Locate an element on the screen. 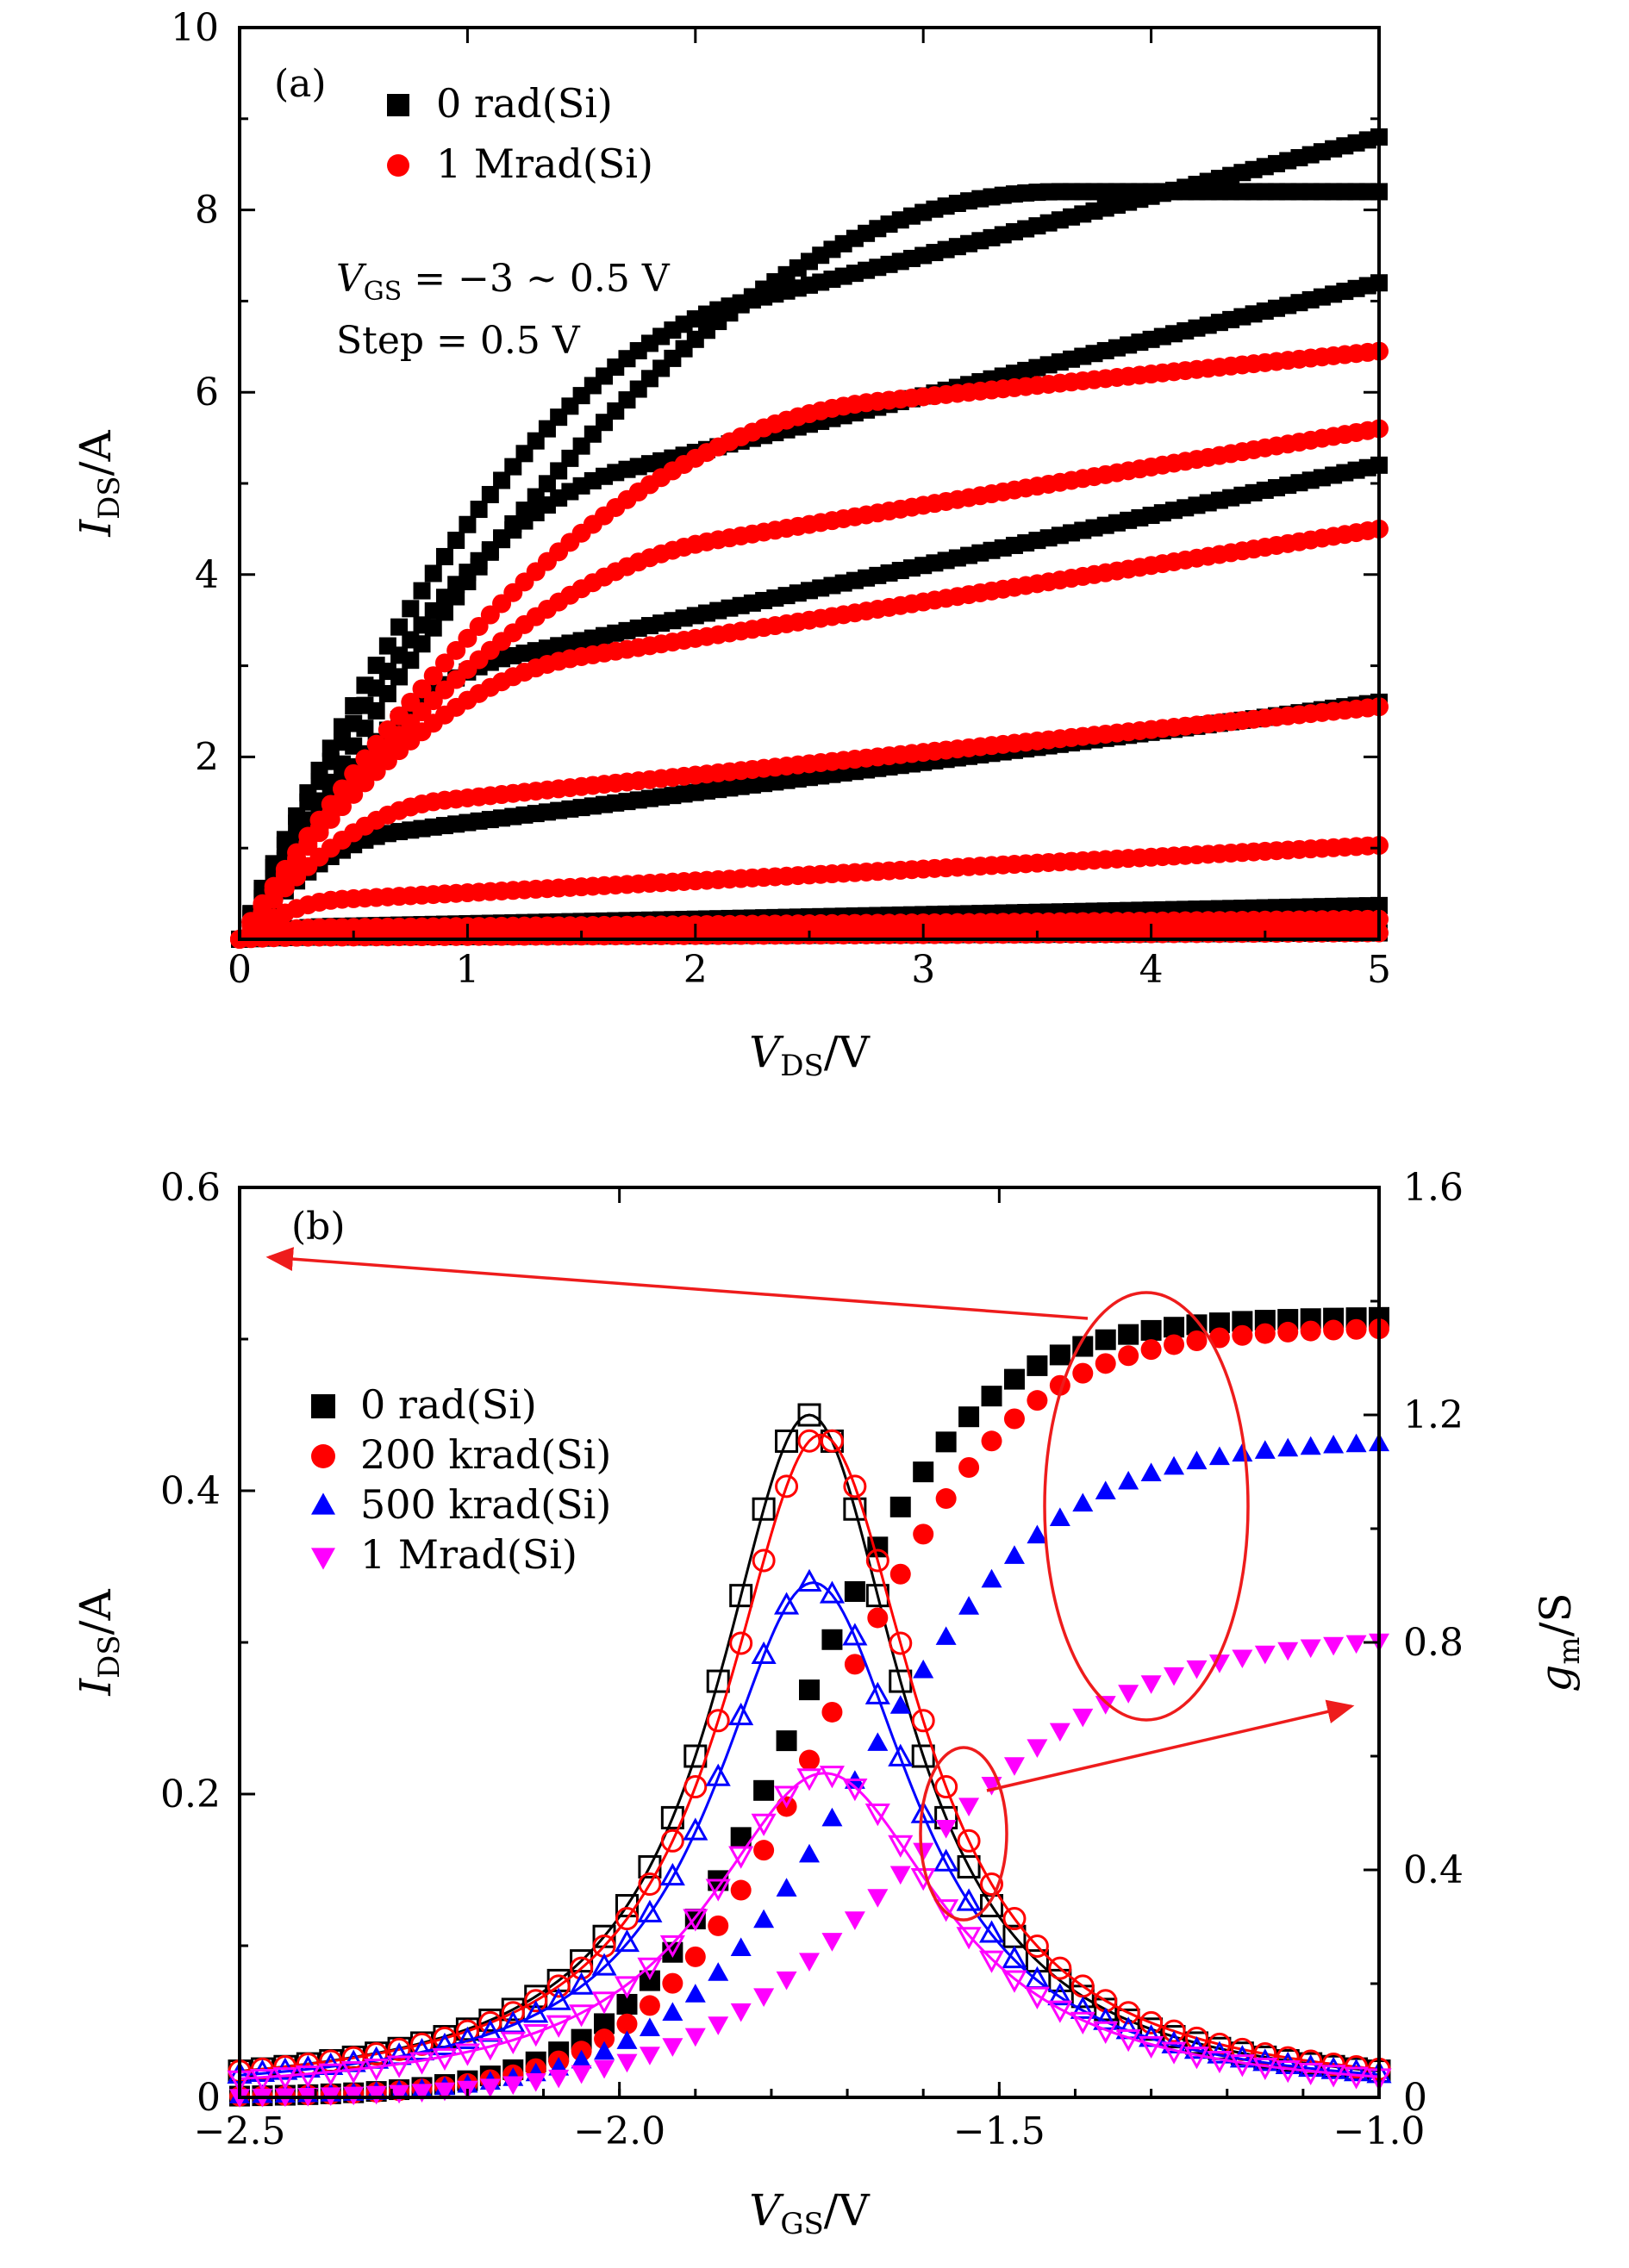 This screenshot has width=1629, height=2268. panel-a-vgs-annotation: VGS = −3 ~ 0.5 V is located at coordinates (503, 282).